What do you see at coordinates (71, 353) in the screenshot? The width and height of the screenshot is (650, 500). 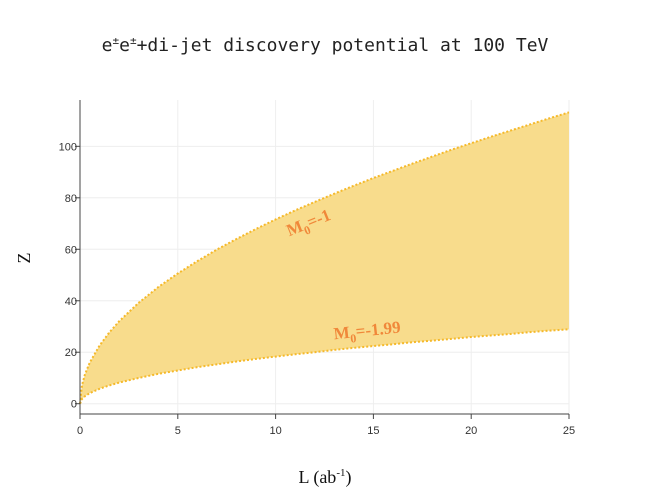 I see `y-tick-label: 20` at bounding box center [71, 353].